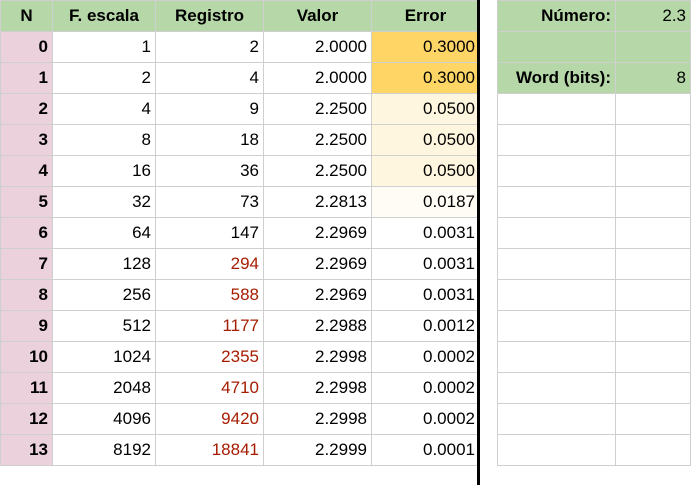  What do you see at coordinates (209, 202) in the screenshot?
I see `cell-registro: 73` at bounding box center [209, 202].